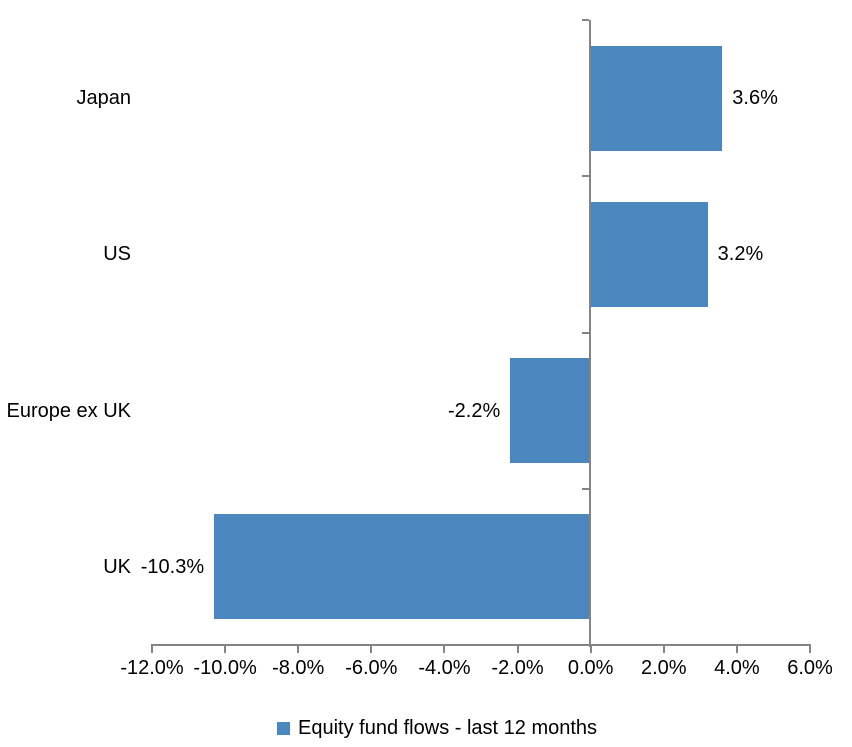 Image resolution: width=852 pixels, height=747 pixels. What do you see at coordinates (755, 98) in the screenshot?
I see `data-label-japan: 3.6%` at bounding box center [755, 98].